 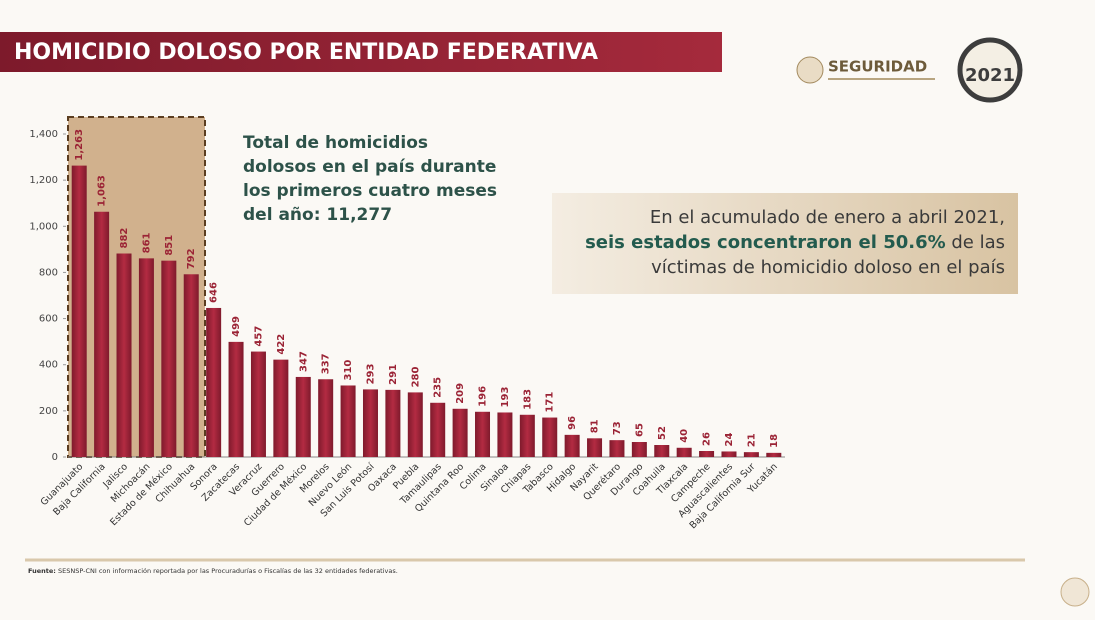 What do you see at coordinates (751, 440) in the screenshot?
I see `value-label: 21` at bounding box center [751, 440].